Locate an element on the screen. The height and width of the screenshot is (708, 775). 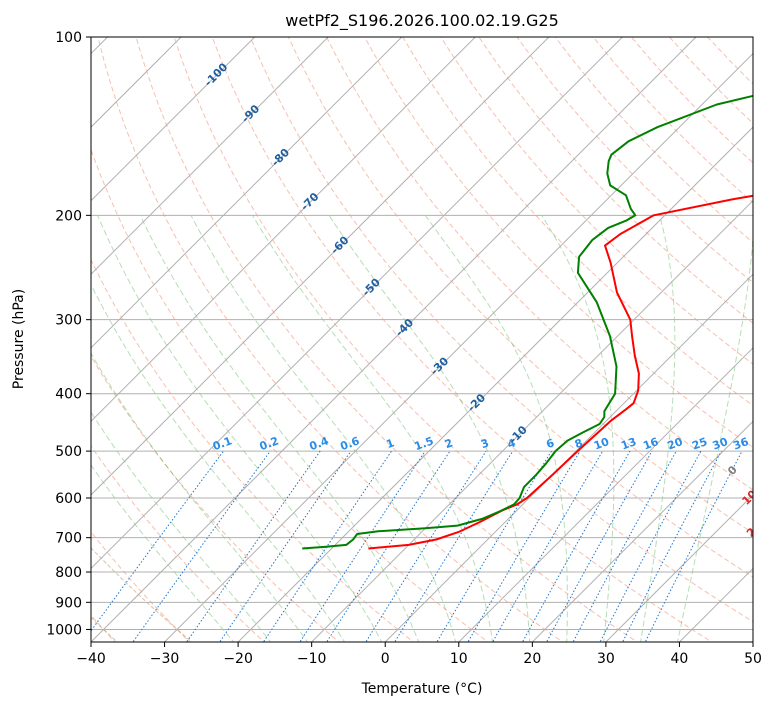
theta-e-label: 20 is located at coordinates (754, 530).